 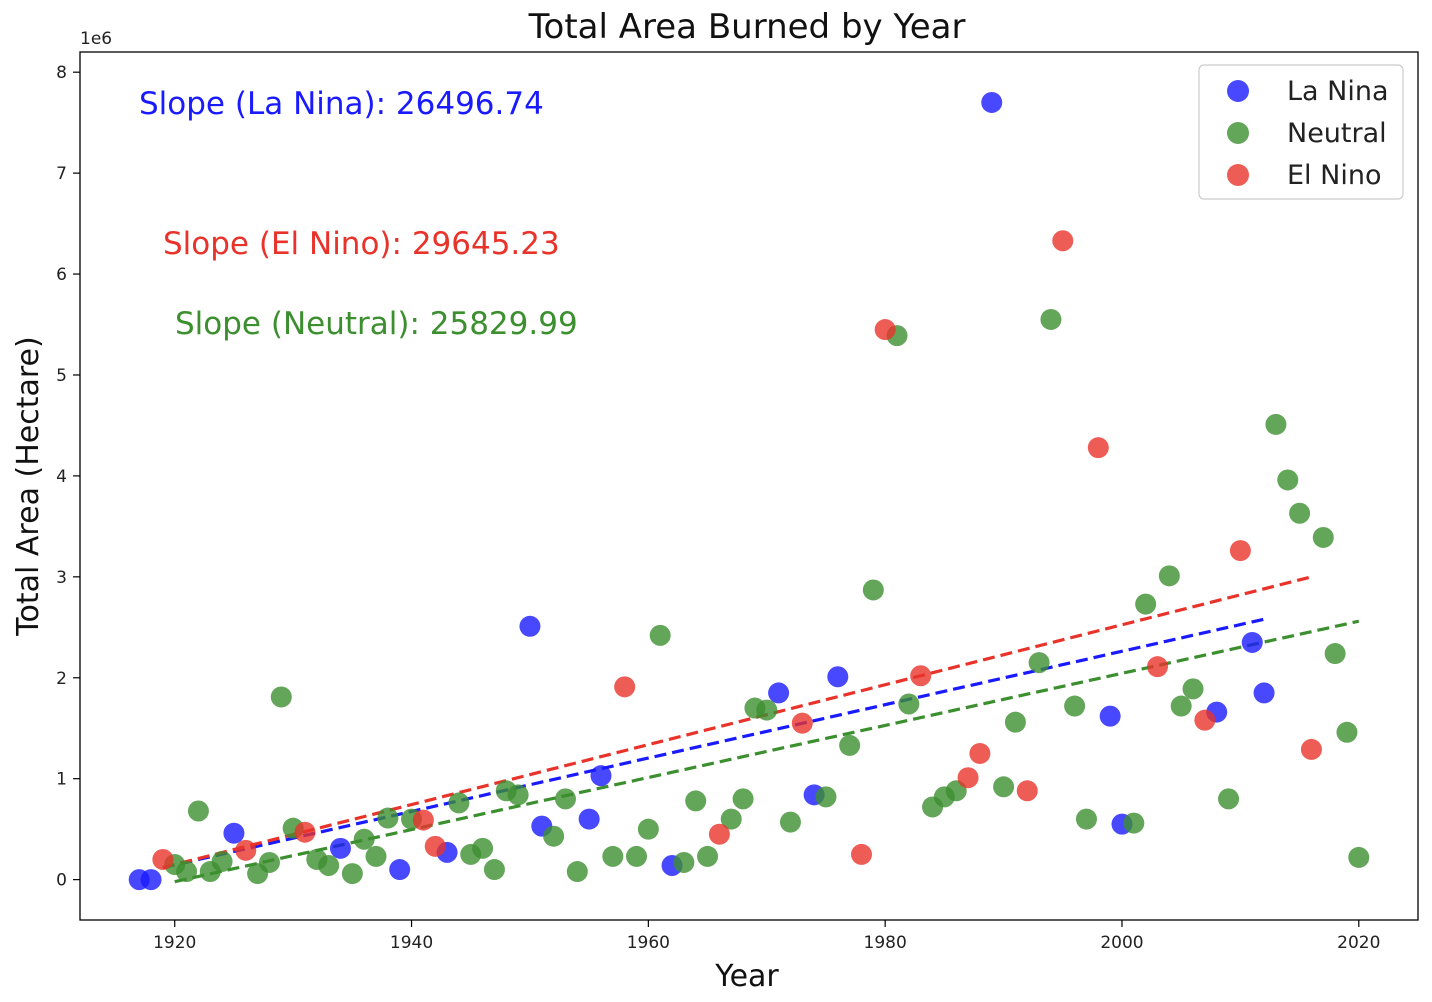 What do you see at coordinates (61, 174) in the screenshot?
I see `y-tick-label: 7` at bounding box center [61, 174].